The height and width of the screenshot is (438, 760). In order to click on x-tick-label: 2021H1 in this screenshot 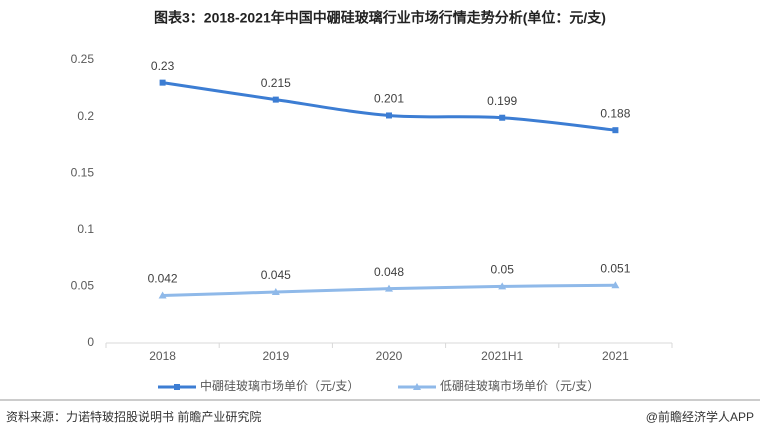, I will do `click(502, 356)`.